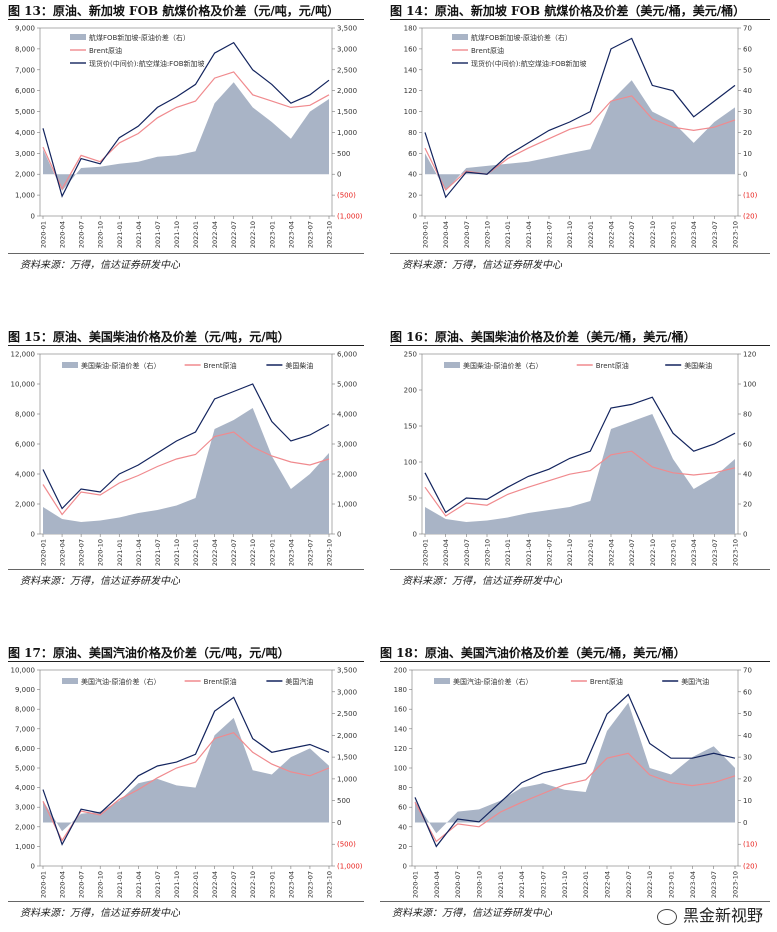  Describe the element at coordinates (410, 427) in the screenshot. I see `y-left-tick-label: 150` at that location.